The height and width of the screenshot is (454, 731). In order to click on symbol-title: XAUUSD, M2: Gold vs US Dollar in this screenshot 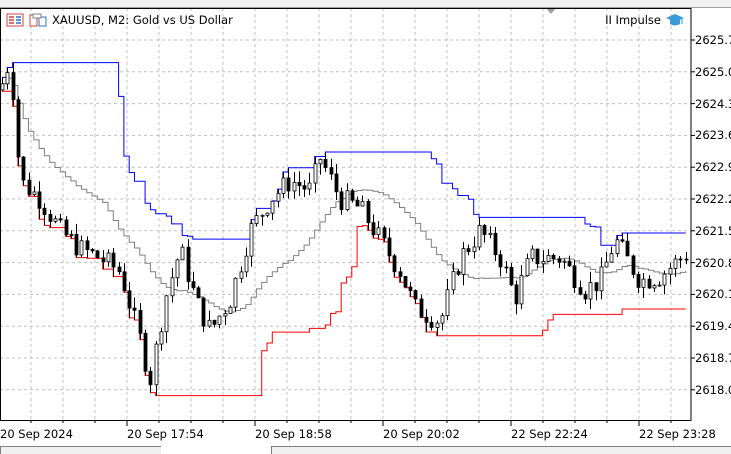, I will do `click(142, 20)`.